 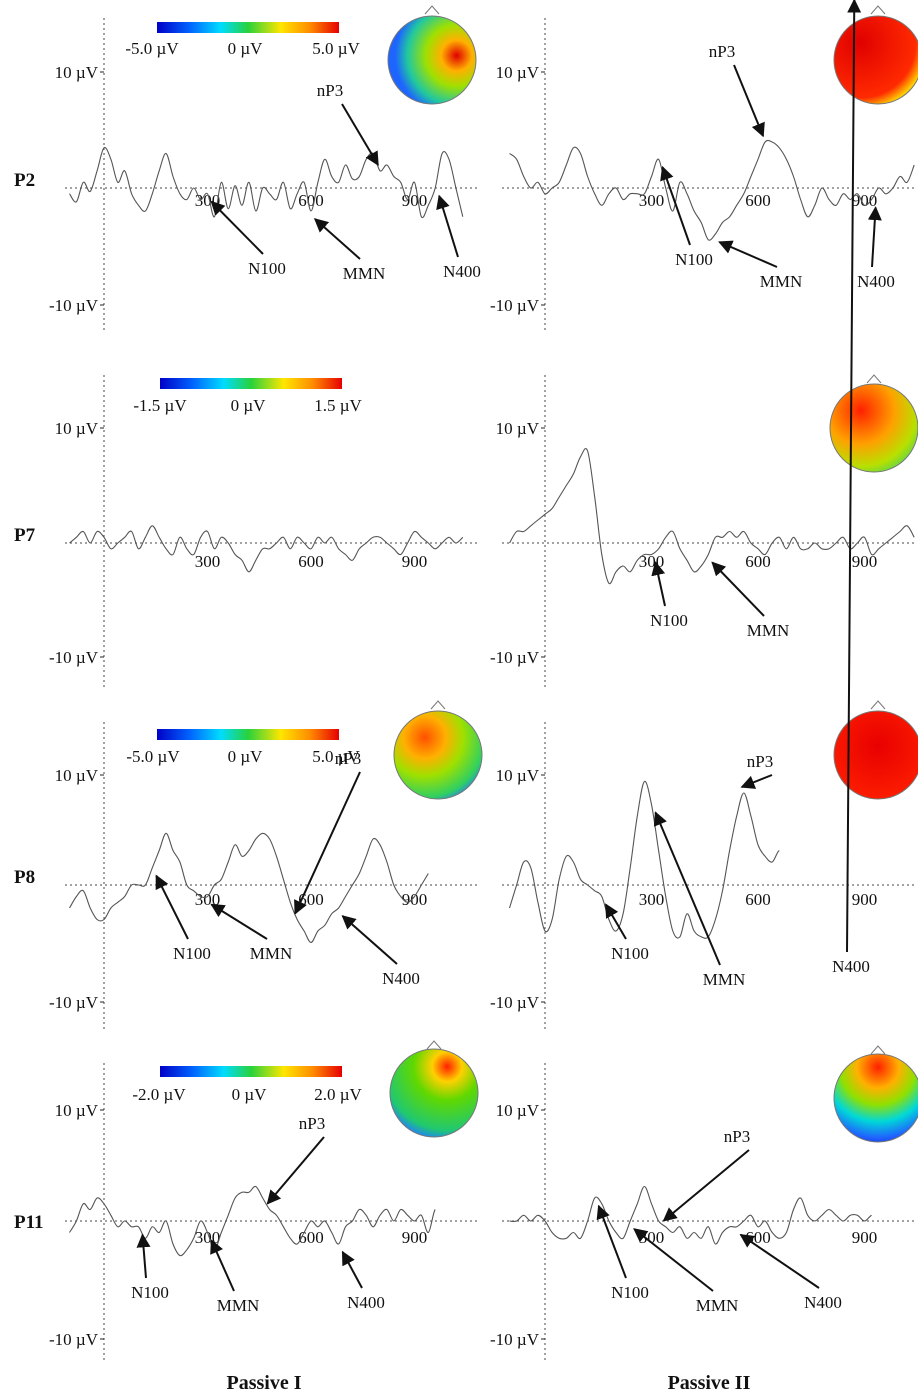 I want to click on erp-trace-p8, so click(x=249, y=888).